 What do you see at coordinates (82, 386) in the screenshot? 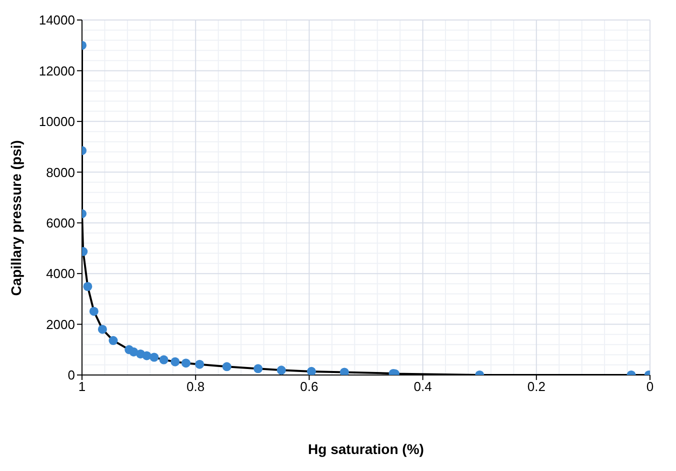
I see `x-tick-label: 1` at bounding box center [82, 386].